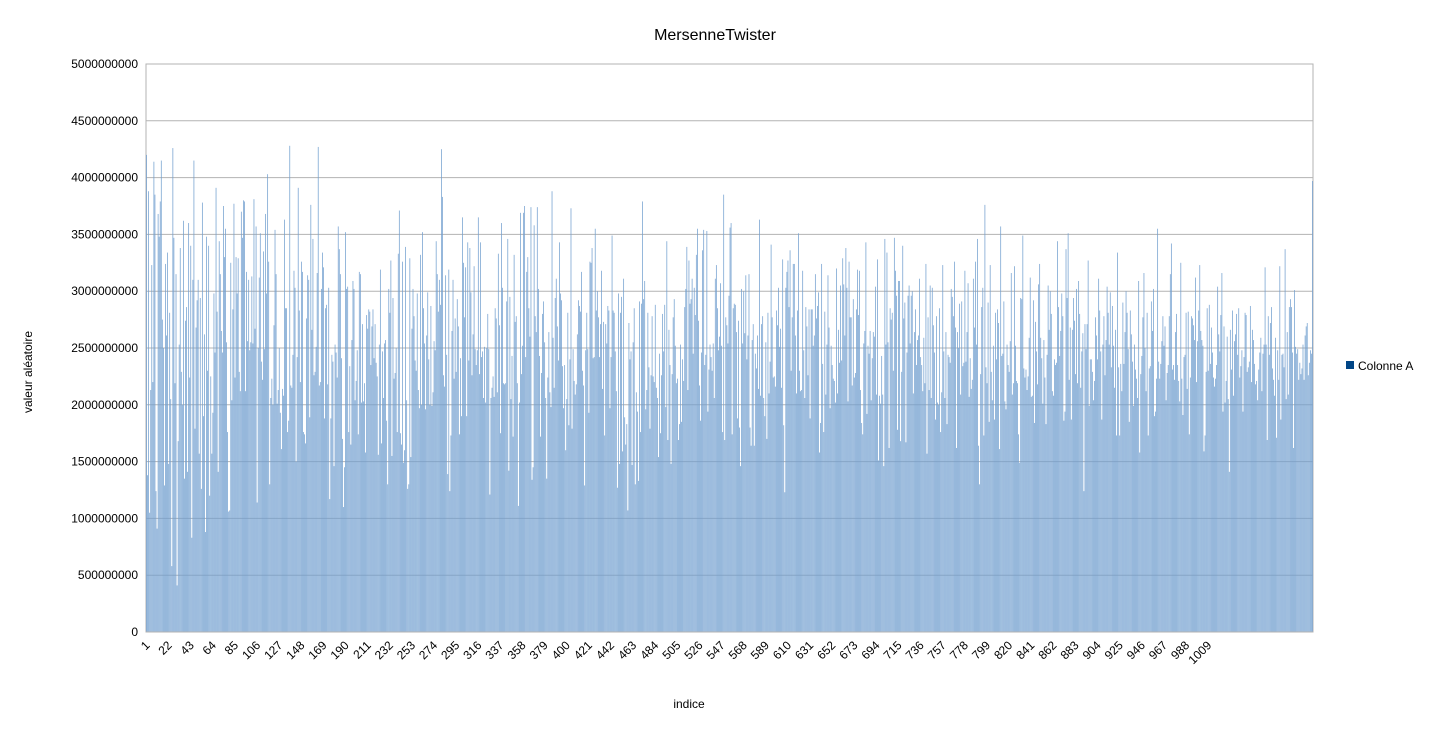 This screenshot has width=1429, height=735. Describe the element at coordinates (188, 648) in the screenshot. I see `x-tick-label-2: 43` at that location.